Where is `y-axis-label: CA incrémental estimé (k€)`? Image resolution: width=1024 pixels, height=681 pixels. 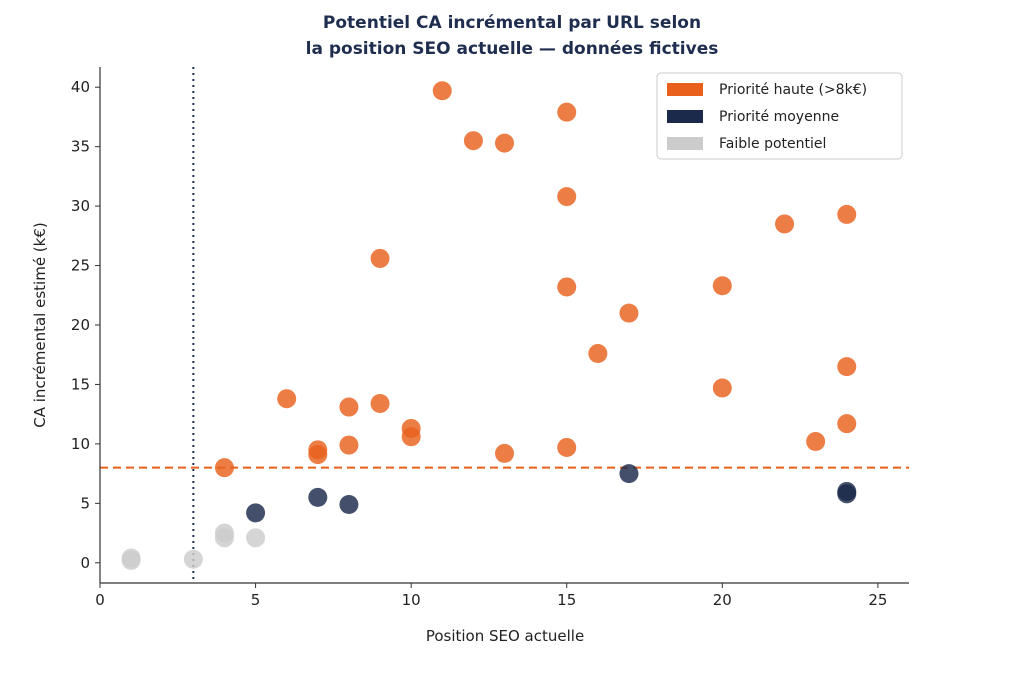
y-axis-label: CA incrémental estimé (k€) is located at coordinates (40, 324).